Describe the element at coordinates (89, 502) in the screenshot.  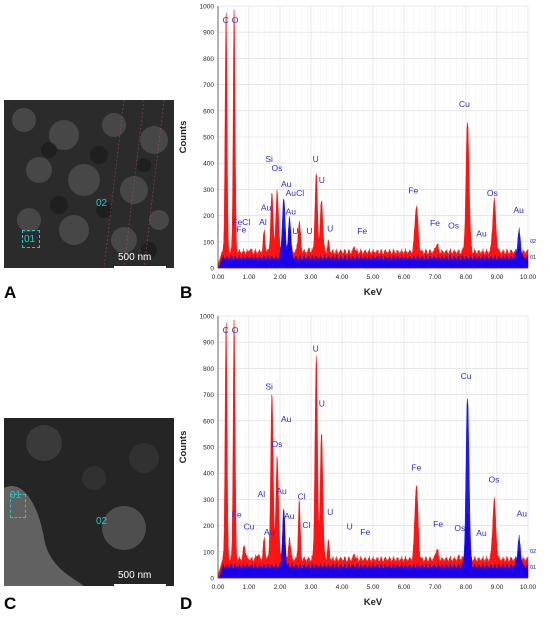
I see `micrograph-c: 01 02 500 nm` at that location.